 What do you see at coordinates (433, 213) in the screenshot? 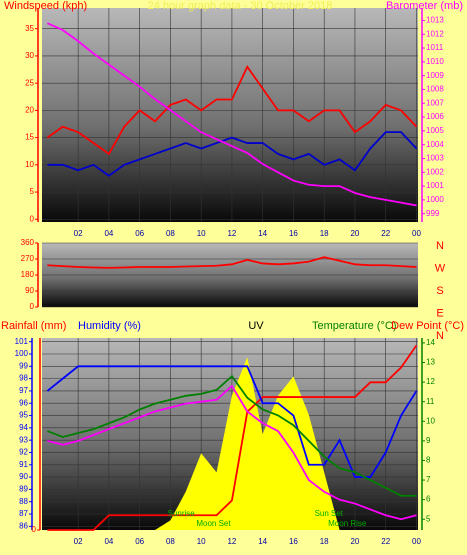
I see `y-tick-label: 999` at bounding box center [433, 213].